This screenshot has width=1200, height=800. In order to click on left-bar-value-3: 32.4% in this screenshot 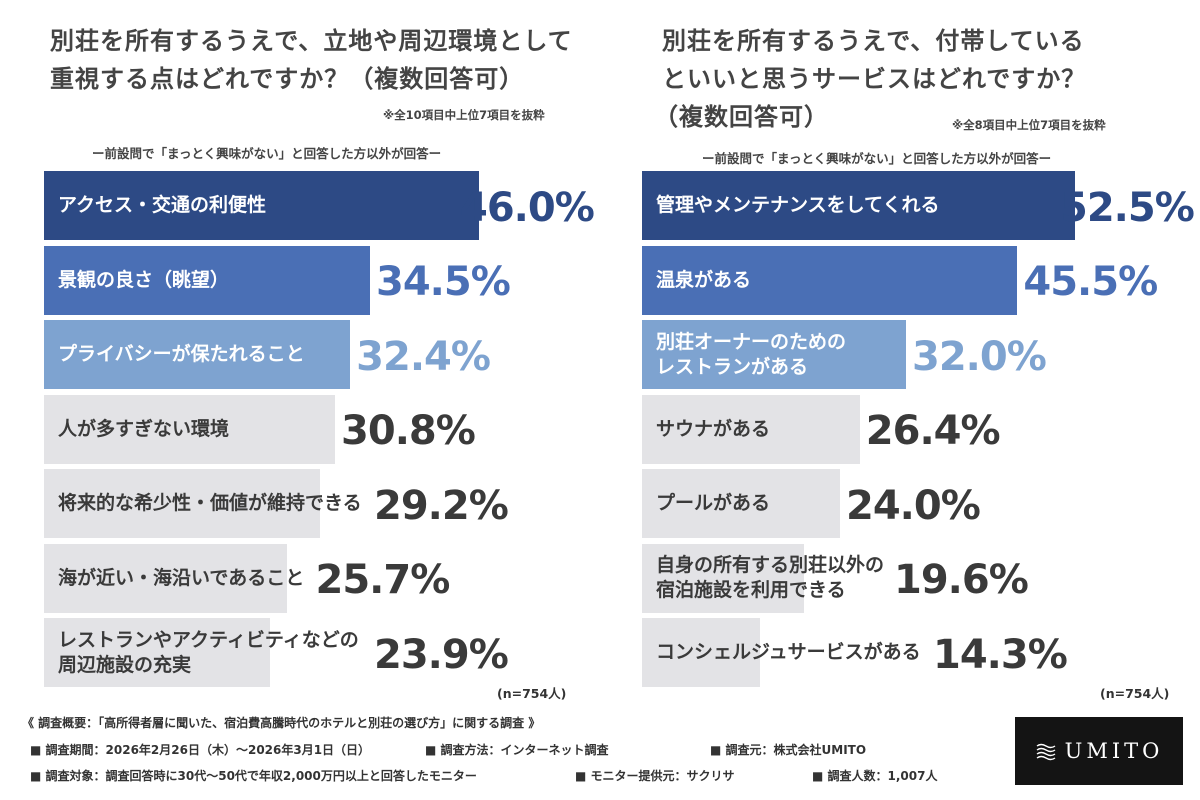, I will do `click(423, 356)`.